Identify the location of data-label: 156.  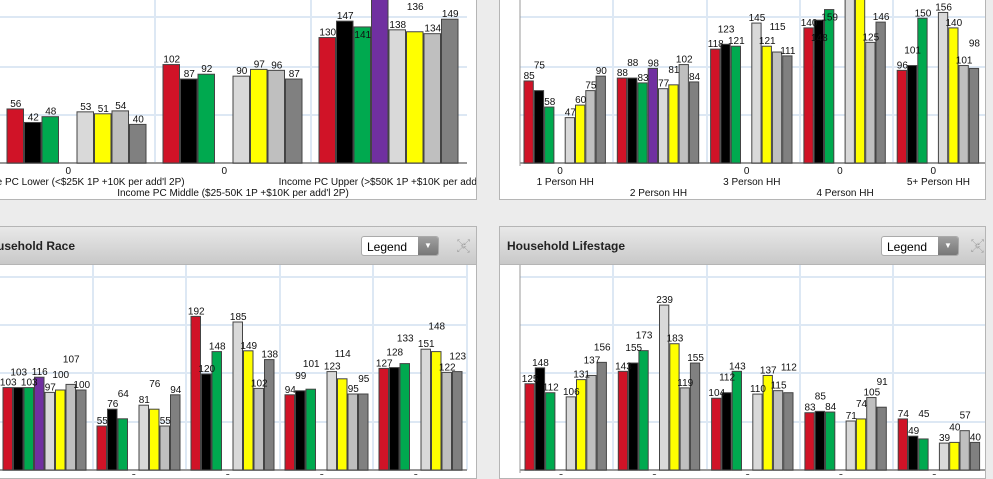
(602, 347).